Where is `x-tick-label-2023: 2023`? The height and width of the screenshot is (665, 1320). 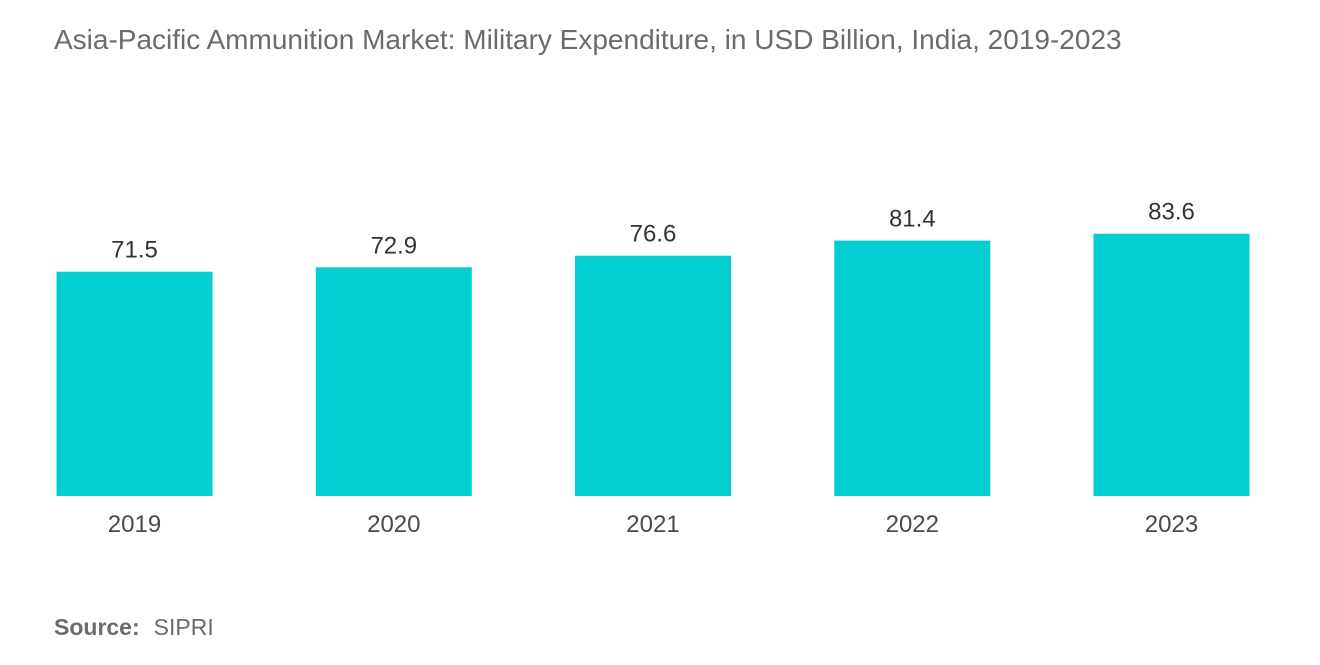
x-tick-label-2023: 2023 is located at coordinates (1171, 524).